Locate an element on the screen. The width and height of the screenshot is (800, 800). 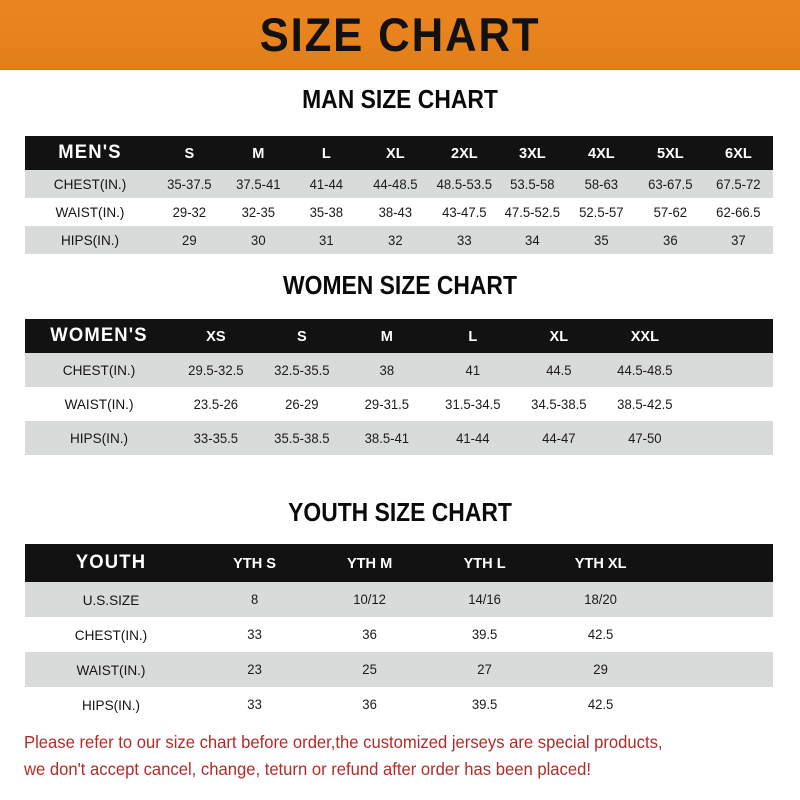
cell-women-waist-2: 29-31.5 is located at coordinates (387, 404).